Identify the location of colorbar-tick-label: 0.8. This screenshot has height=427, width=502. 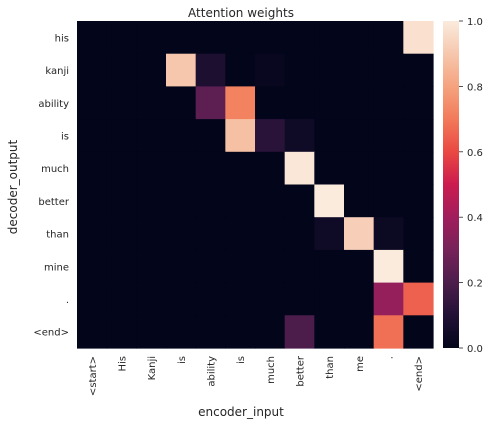
(475, 87).